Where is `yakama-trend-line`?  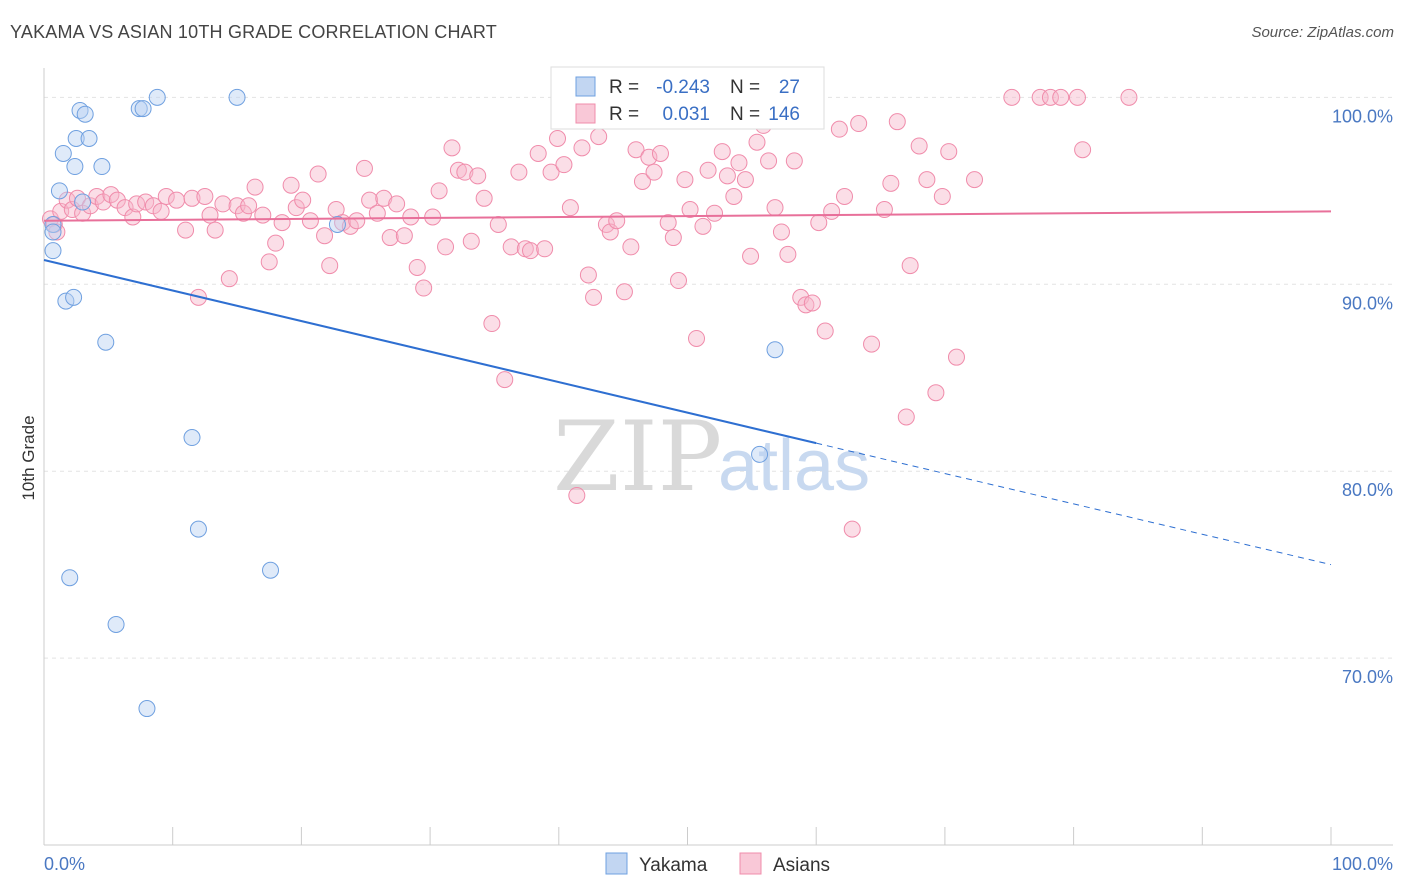
yakama-trend-line is located at coordinates (430, 352).